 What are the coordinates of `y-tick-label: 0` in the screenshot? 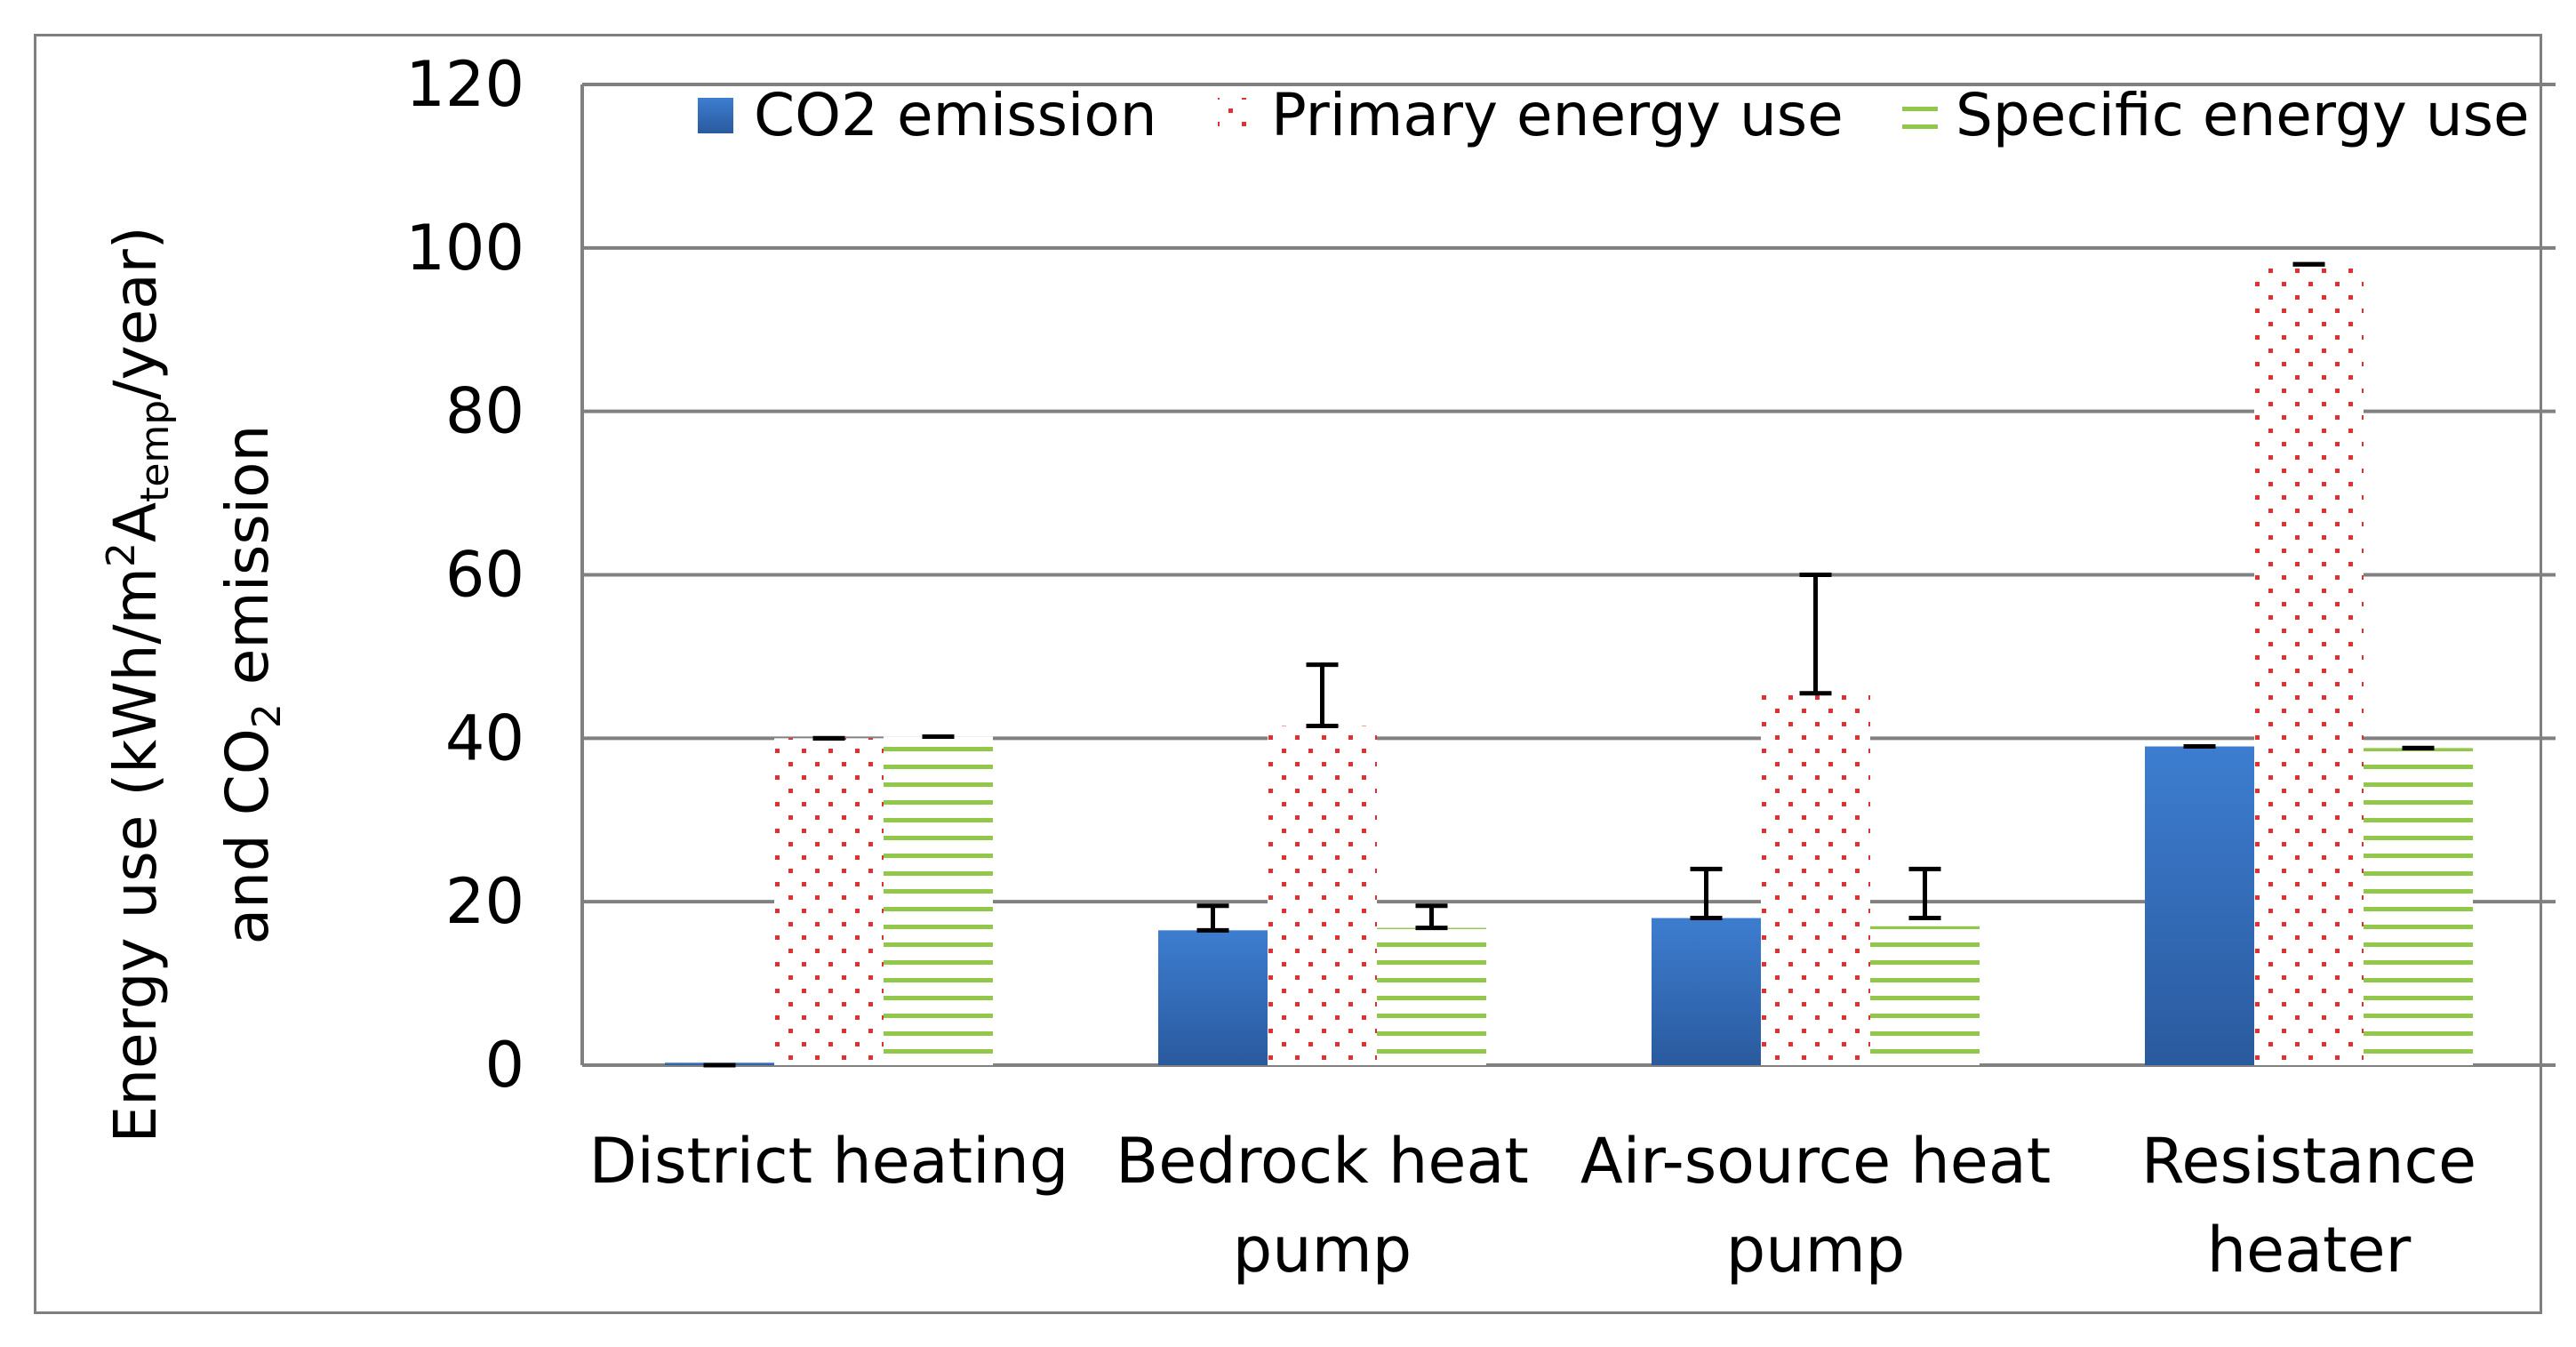 It's located at (504, 1065).